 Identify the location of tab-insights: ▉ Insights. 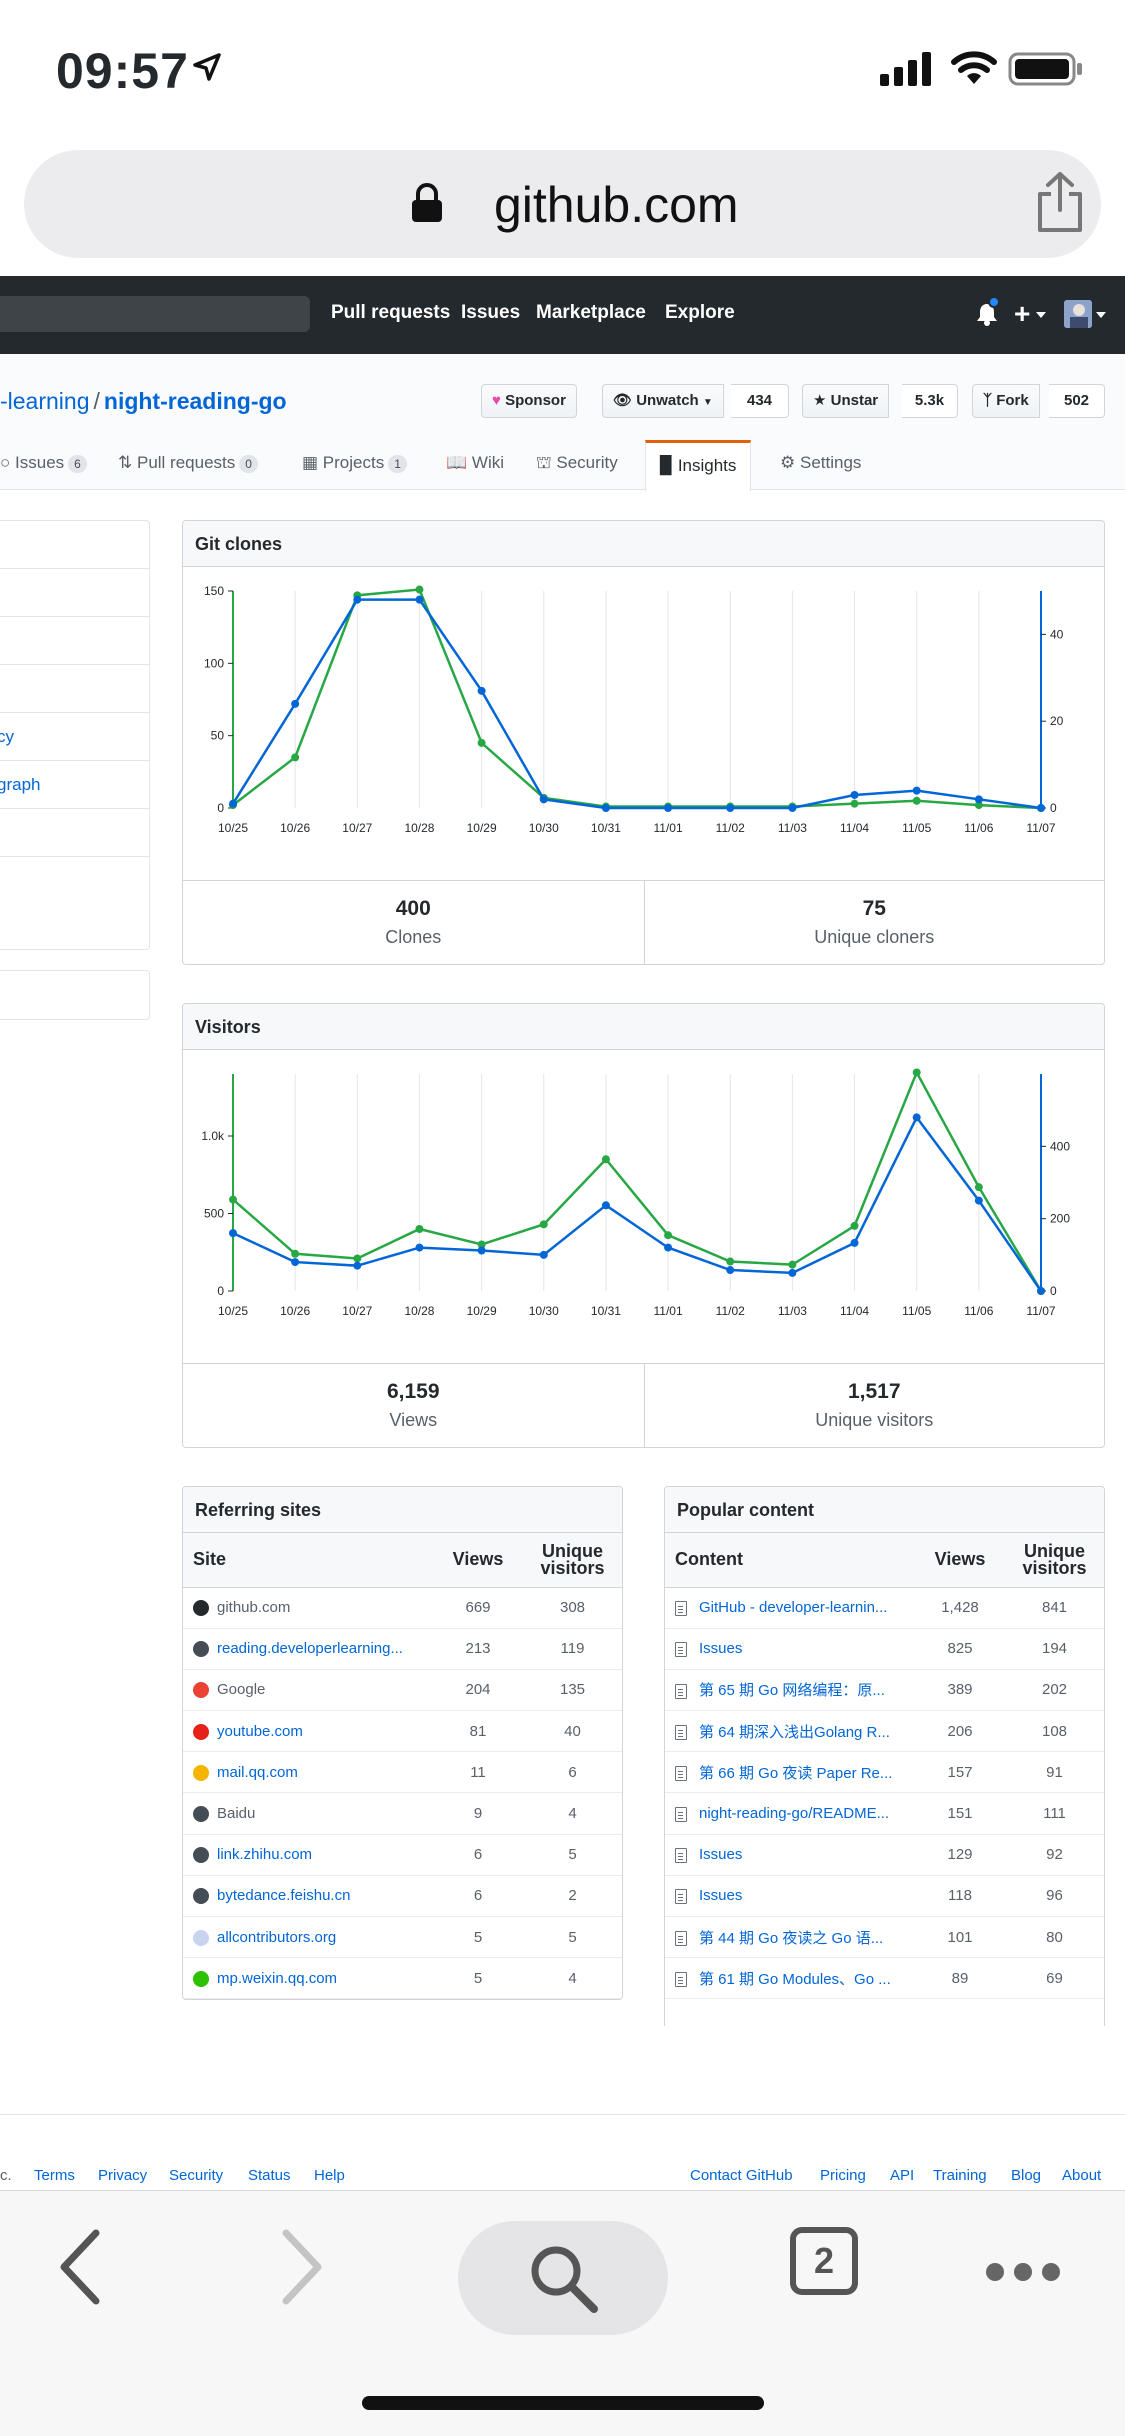
(698, 465).